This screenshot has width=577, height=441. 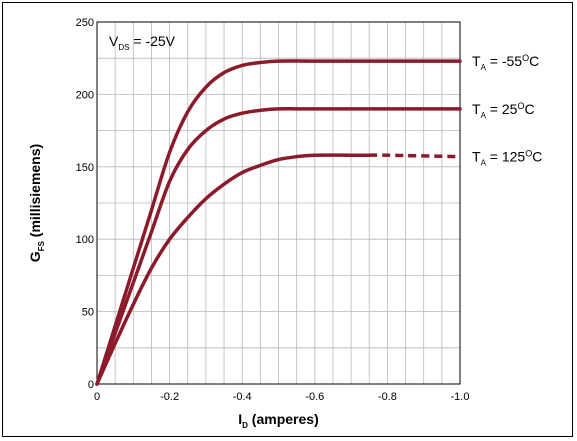 I want to click on x-tick-label: -0.6, so click(x=314, y=397).